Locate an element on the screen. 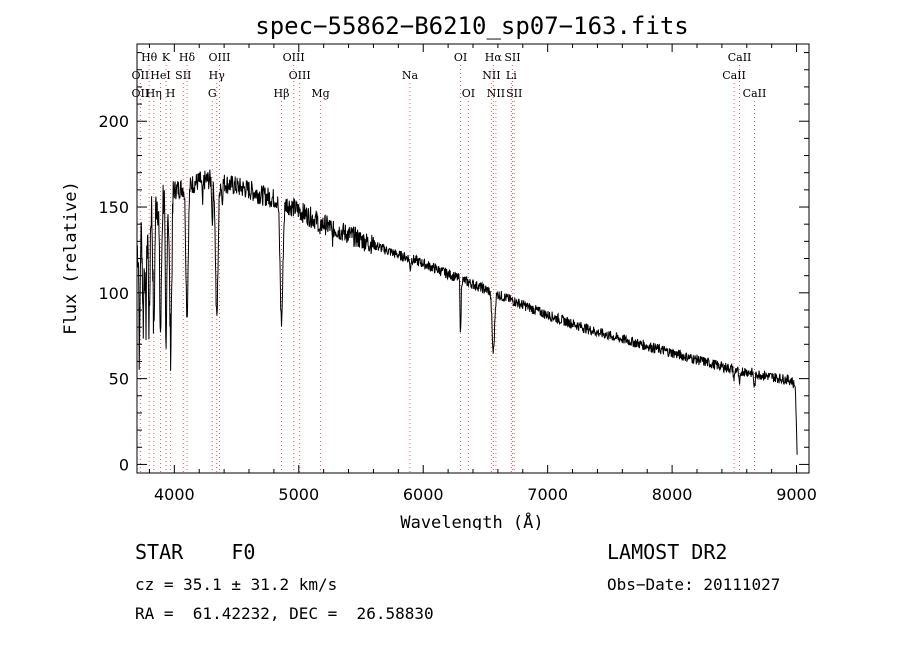 This screenshot has width=900, height=650. y-tick-label: 50 is located at coordinates (119, 379).